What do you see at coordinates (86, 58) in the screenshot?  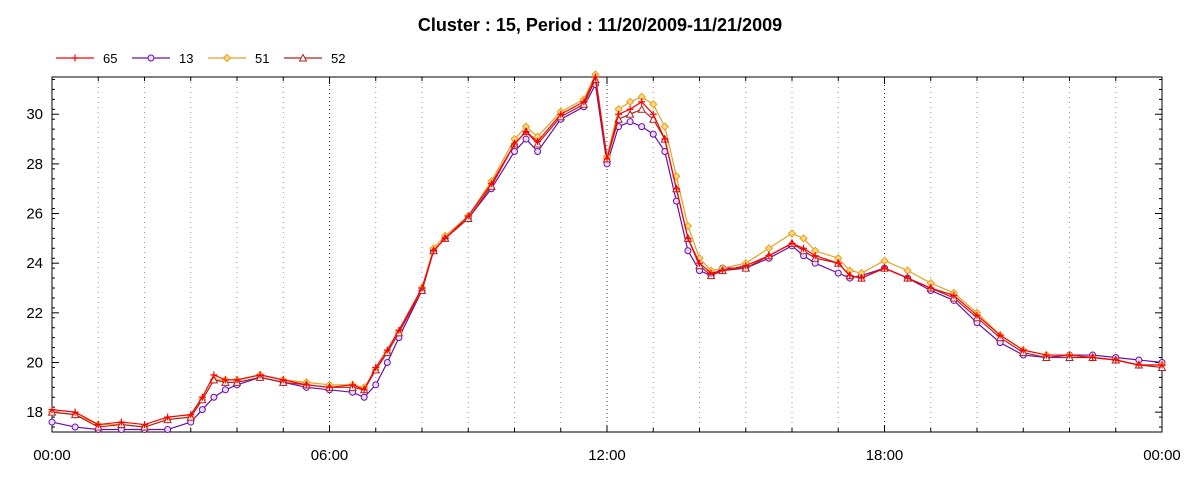 I see `legend-item-65: 65` at bounding box center [86, 58].